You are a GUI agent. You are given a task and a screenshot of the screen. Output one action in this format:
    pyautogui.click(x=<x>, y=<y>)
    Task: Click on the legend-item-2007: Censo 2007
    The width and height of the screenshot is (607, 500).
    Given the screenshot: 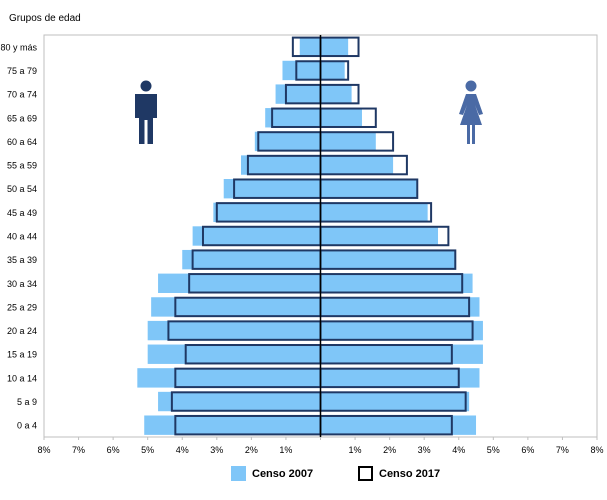 What is the action you would take?
    pyautogui.click(x=272, y=473)
    